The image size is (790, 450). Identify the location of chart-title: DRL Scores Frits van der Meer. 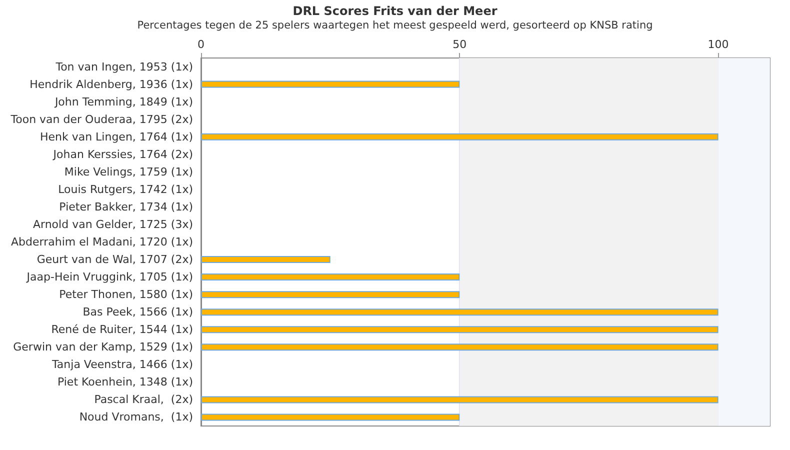
(395, 11).